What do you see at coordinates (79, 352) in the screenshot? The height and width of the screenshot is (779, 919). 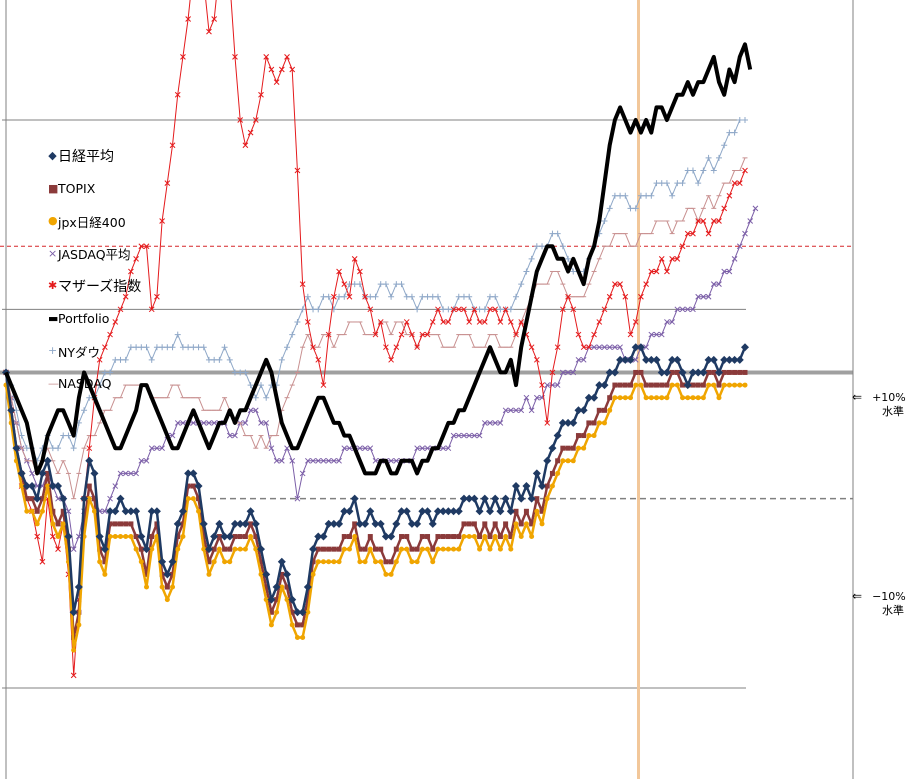 I see `legend-label: NYダウ` at bounding box center [79, 352].